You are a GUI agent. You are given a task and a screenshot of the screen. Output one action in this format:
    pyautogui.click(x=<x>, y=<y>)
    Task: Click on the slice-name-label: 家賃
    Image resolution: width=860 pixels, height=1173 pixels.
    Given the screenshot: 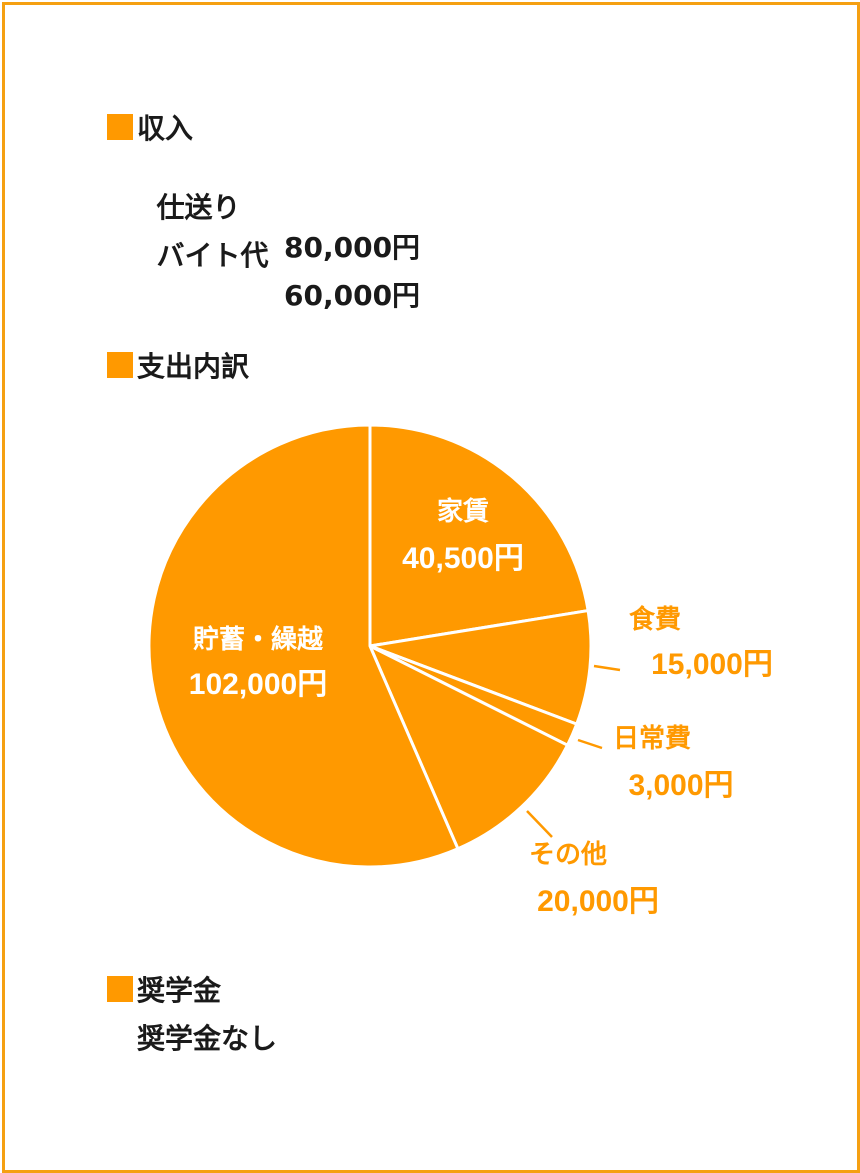 What is the action you would take?
    pyautogui.click(x=463, y=511)
    